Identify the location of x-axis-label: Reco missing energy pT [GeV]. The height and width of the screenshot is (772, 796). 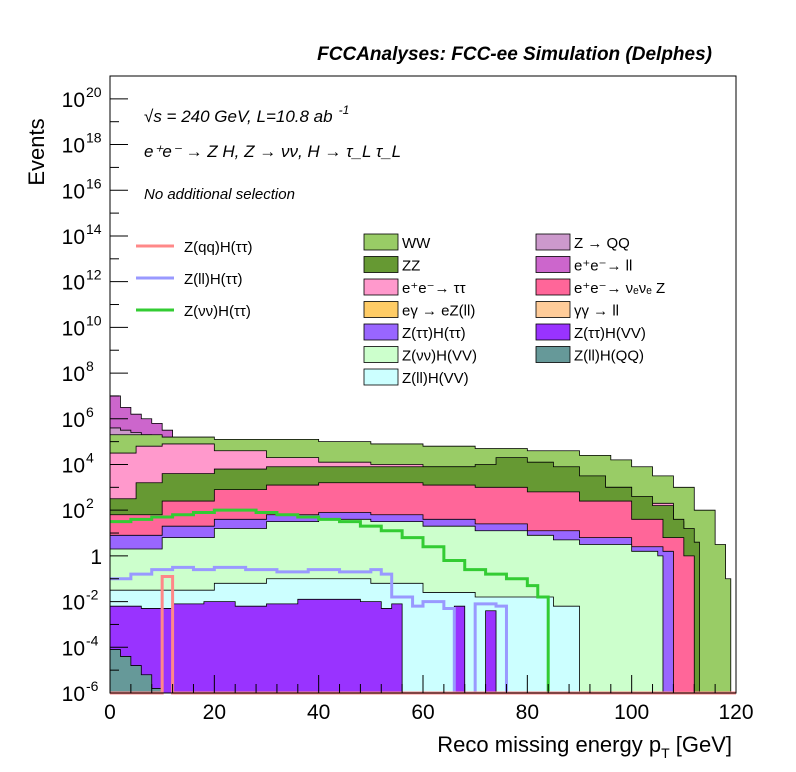
(584, 746).